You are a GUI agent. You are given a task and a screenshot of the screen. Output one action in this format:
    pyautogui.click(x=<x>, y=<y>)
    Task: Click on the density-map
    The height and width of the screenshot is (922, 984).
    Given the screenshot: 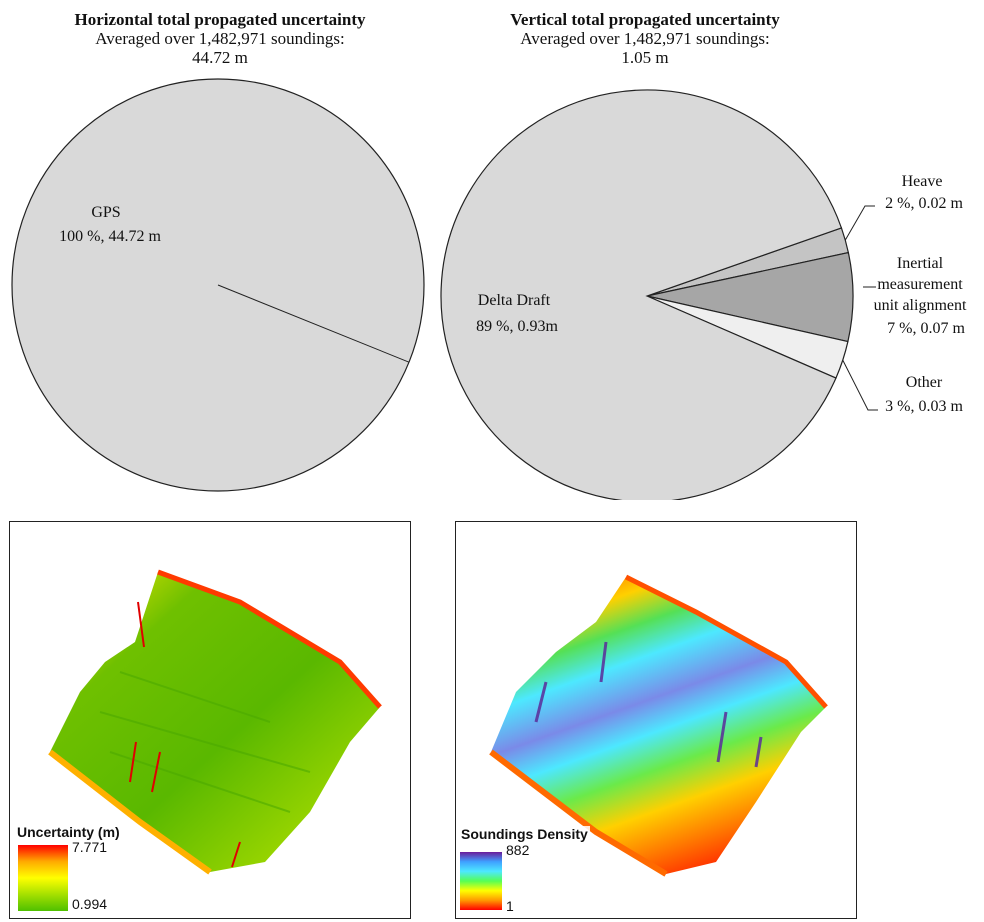 What is the action you would take?
    pyautogui.click(x=658, y=725)
    